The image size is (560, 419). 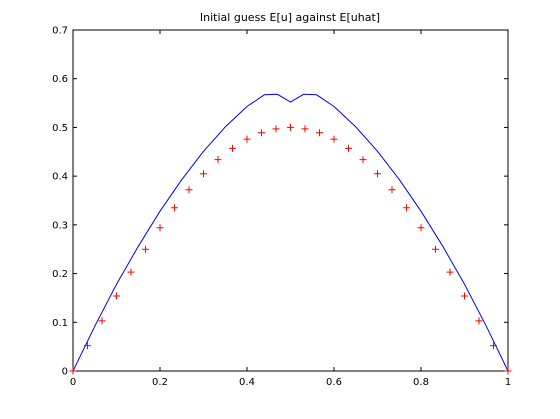 I want to click on y-tick-label: 0.1, so click(x=60, y=323).